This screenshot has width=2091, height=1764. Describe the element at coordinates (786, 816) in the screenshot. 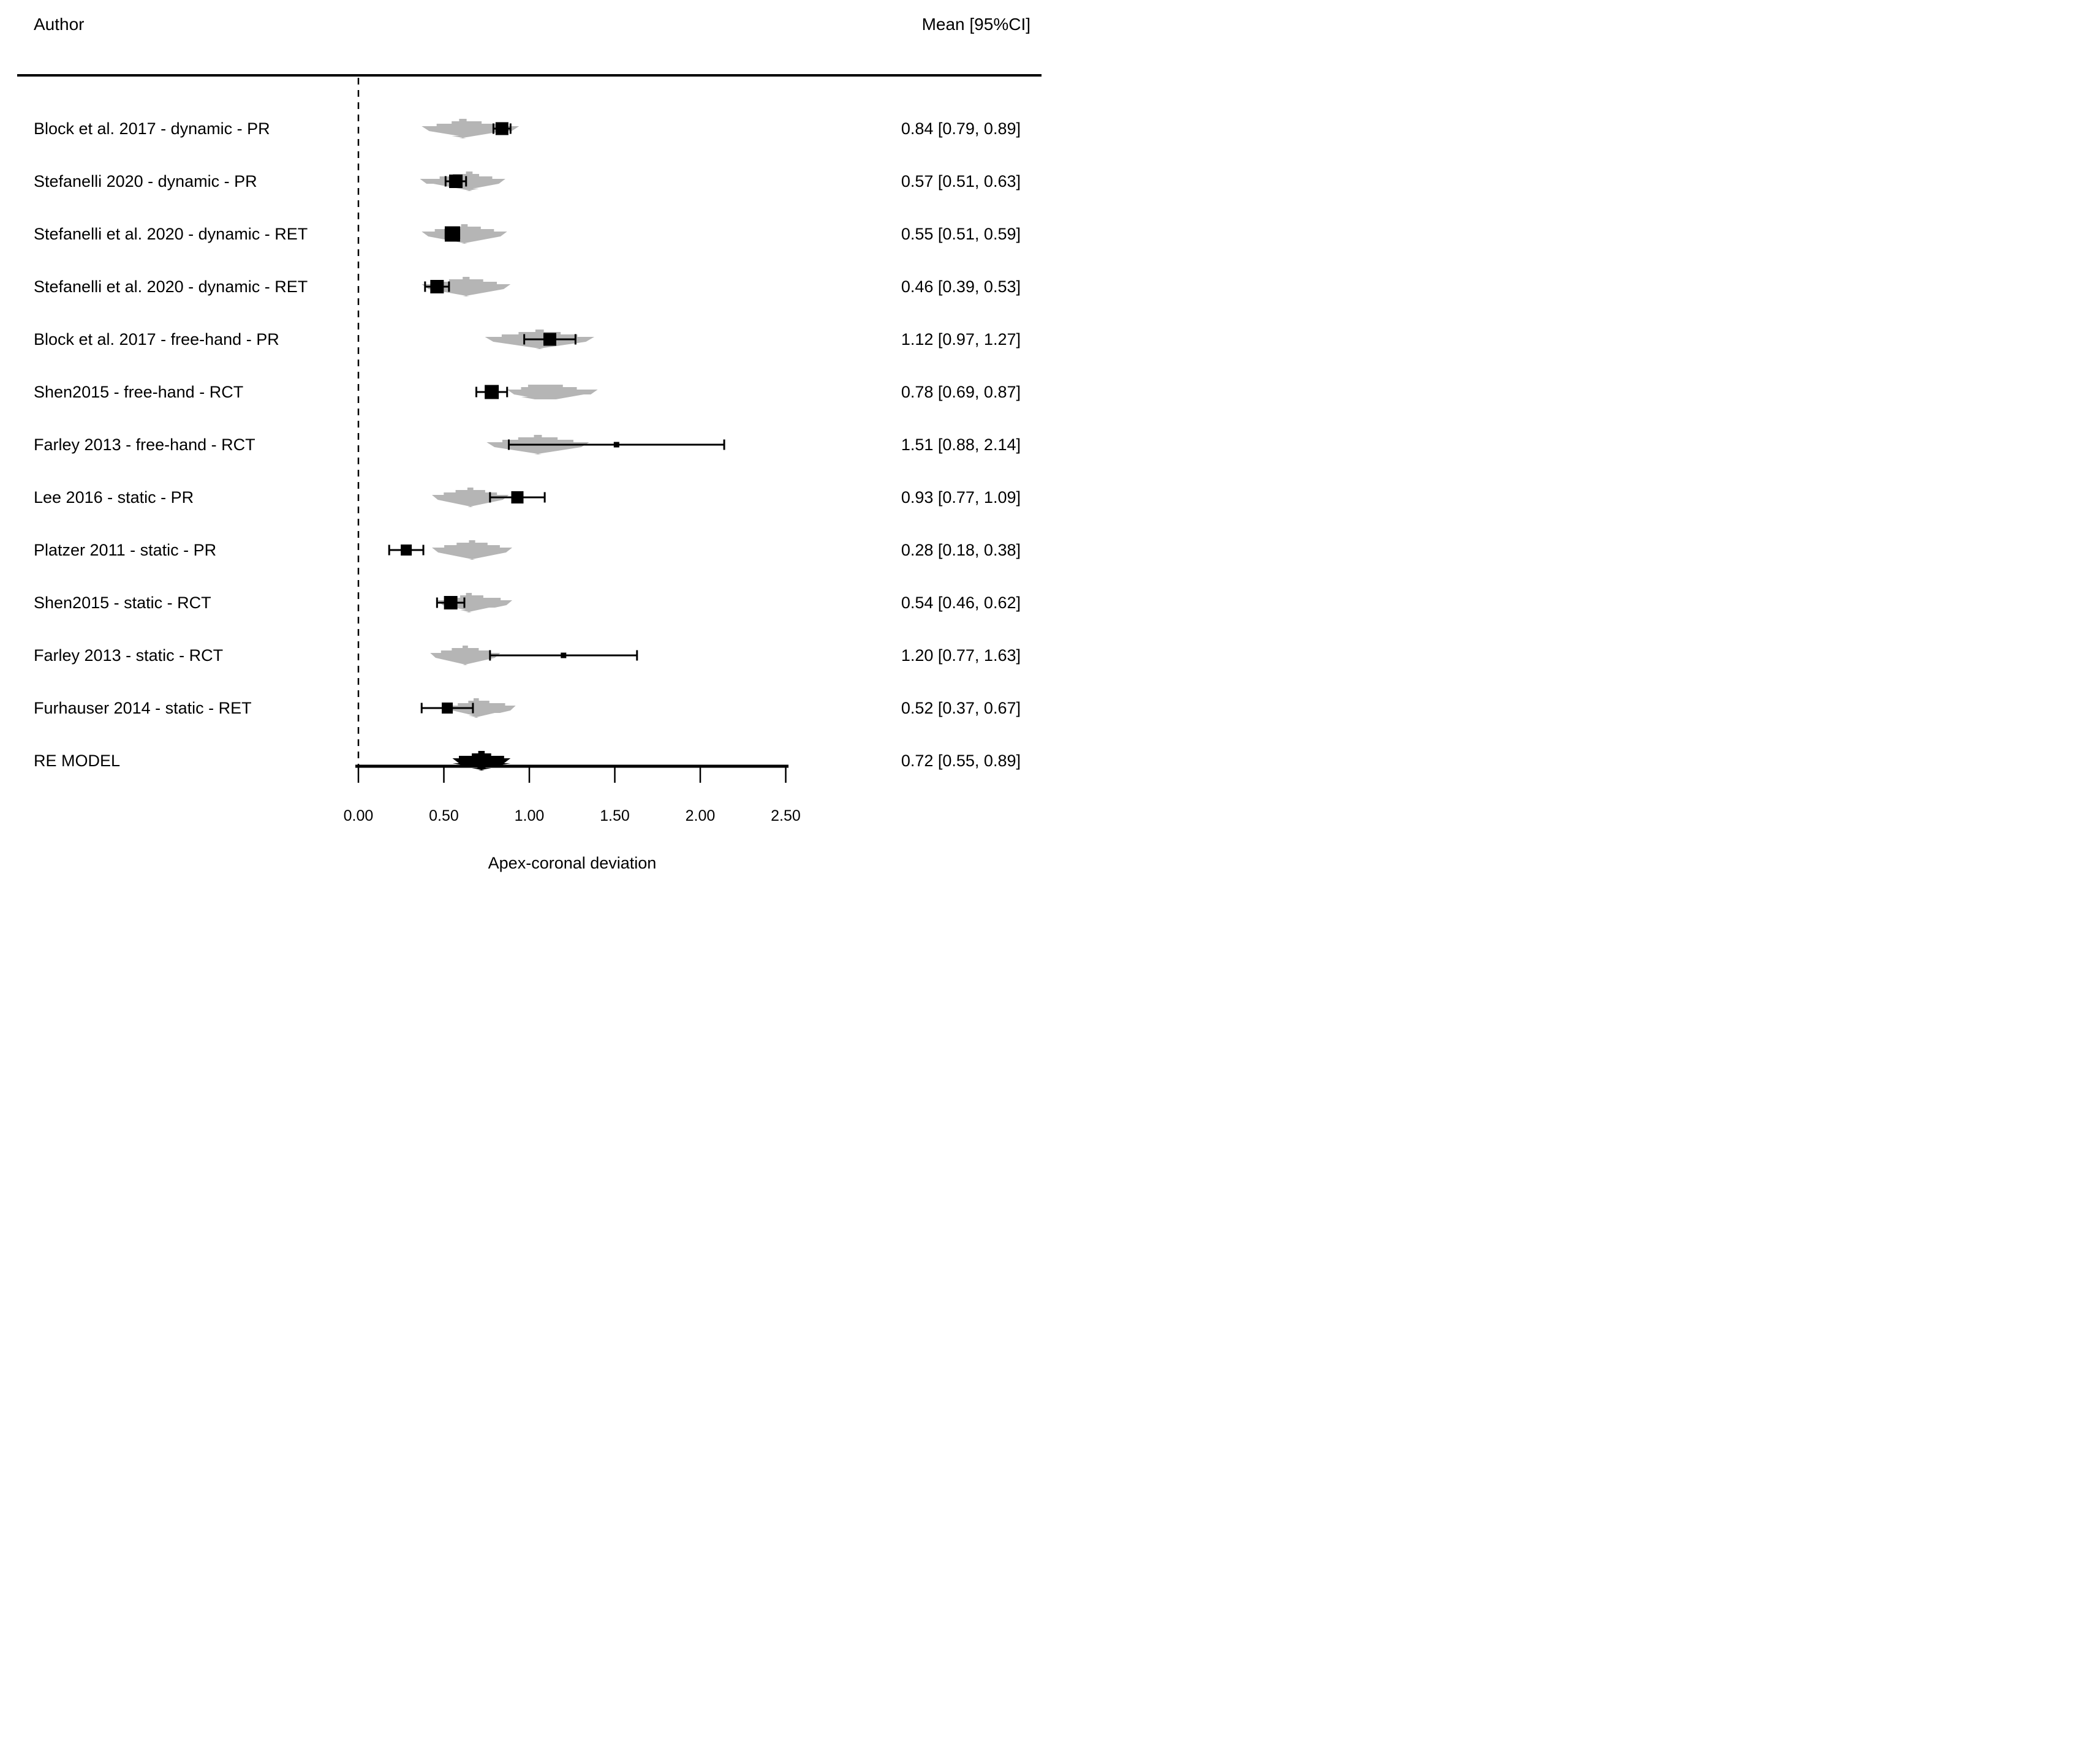

I see `x-axis-tick-label: 2.50` at that location.